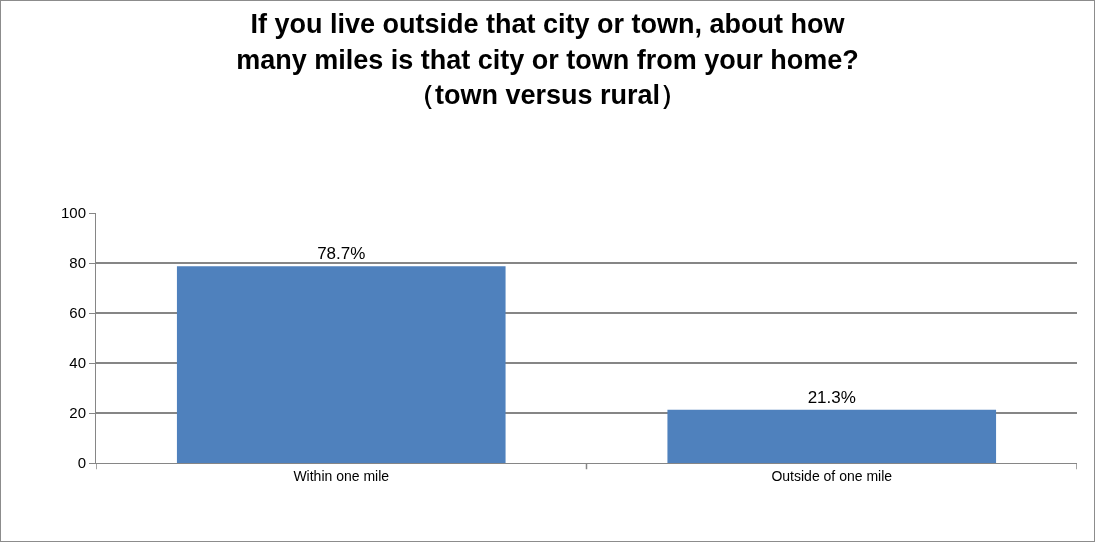 This screenshot has width=1095, height=542. I want to click on data-label: 21.3%, so click(831, 397).